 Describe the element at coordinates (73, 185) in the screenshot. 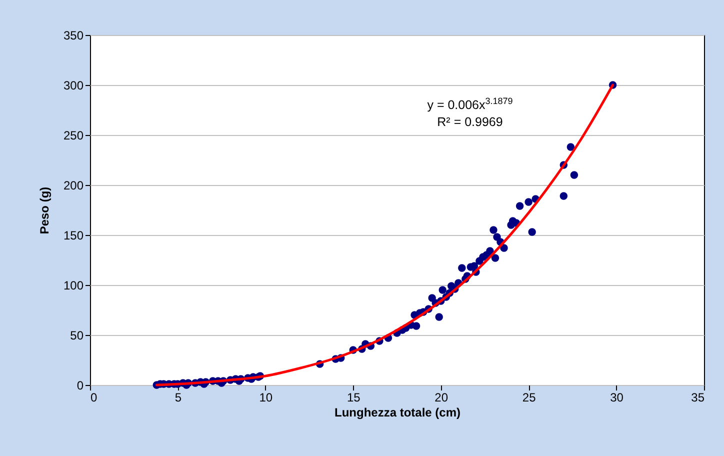

I see `y-tick-label: 200` at that location.